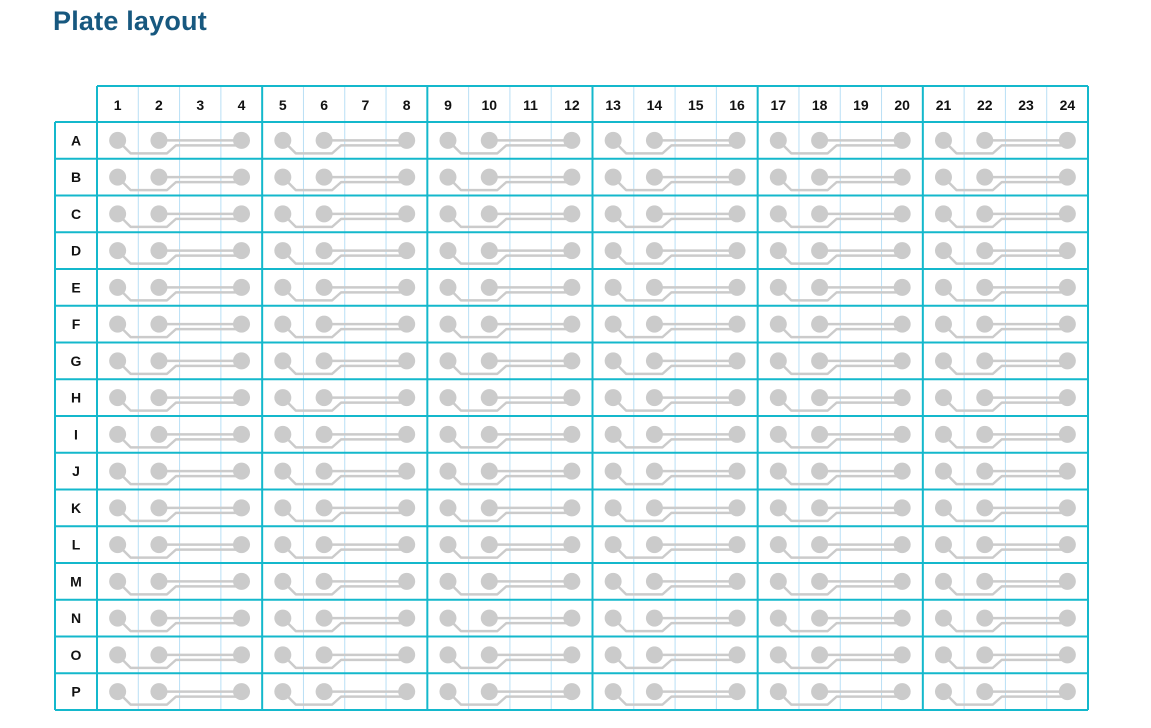  I want to click on well-J2, so click(159, 471).